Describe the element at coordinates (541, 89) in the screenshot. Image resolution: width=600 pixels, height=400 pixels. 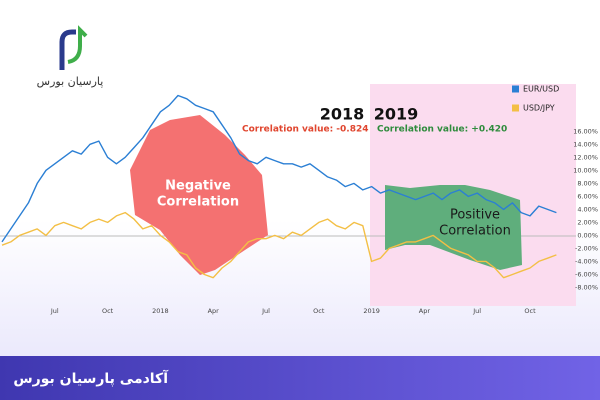
I see `legend-label: EUR/USD` at that location.